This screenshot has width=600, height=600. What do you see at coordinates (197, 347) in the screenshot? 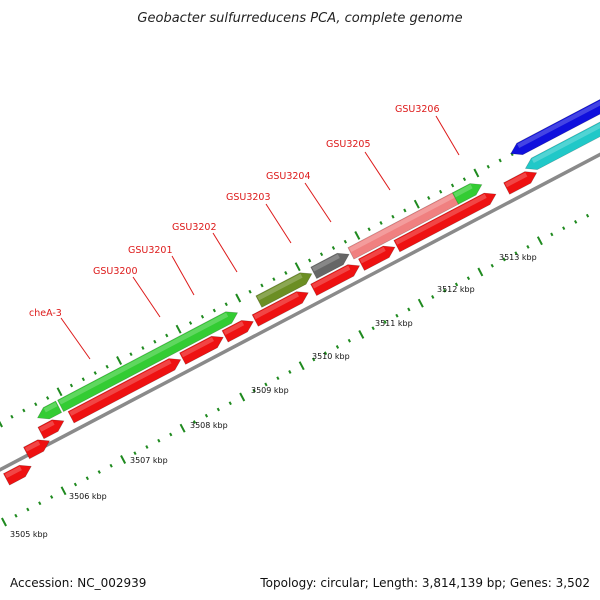
I see `cds-arrow-GSU3200-highlight` at bounding box center [197, 347].